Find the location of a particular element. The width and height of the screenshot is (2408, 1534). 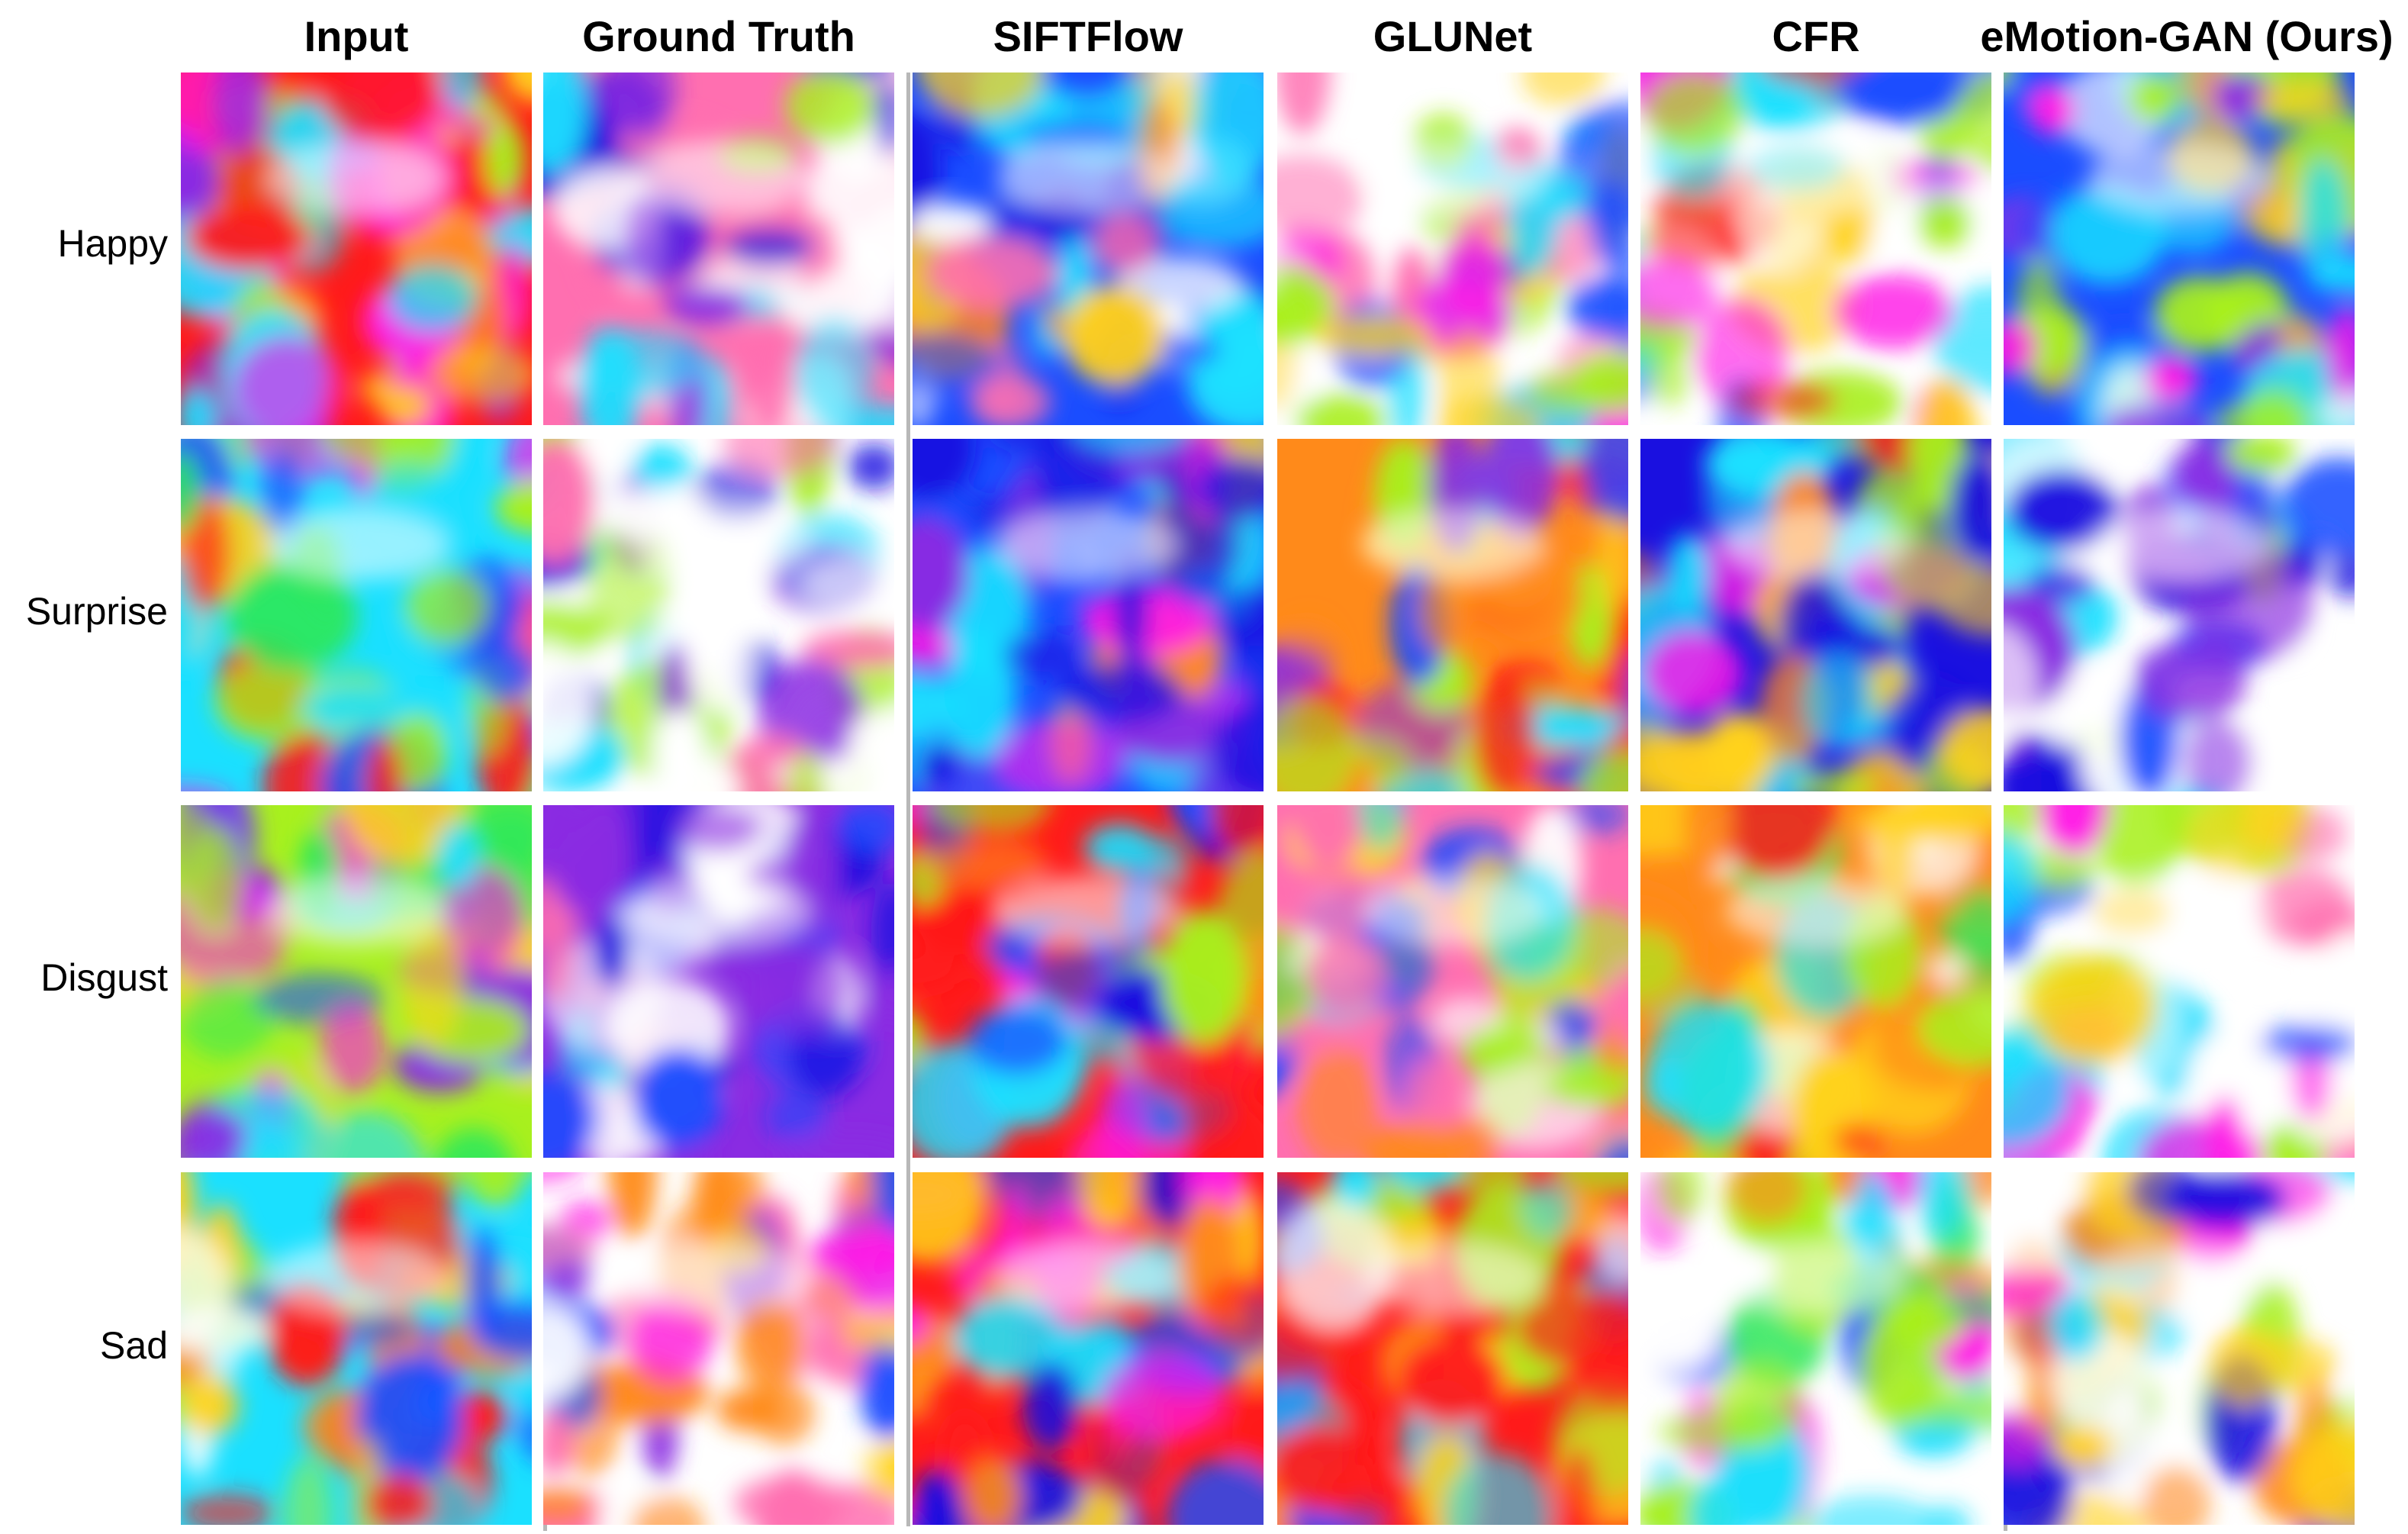

flow-tile-surprise-glunet is located at coordinates (1452, 615).